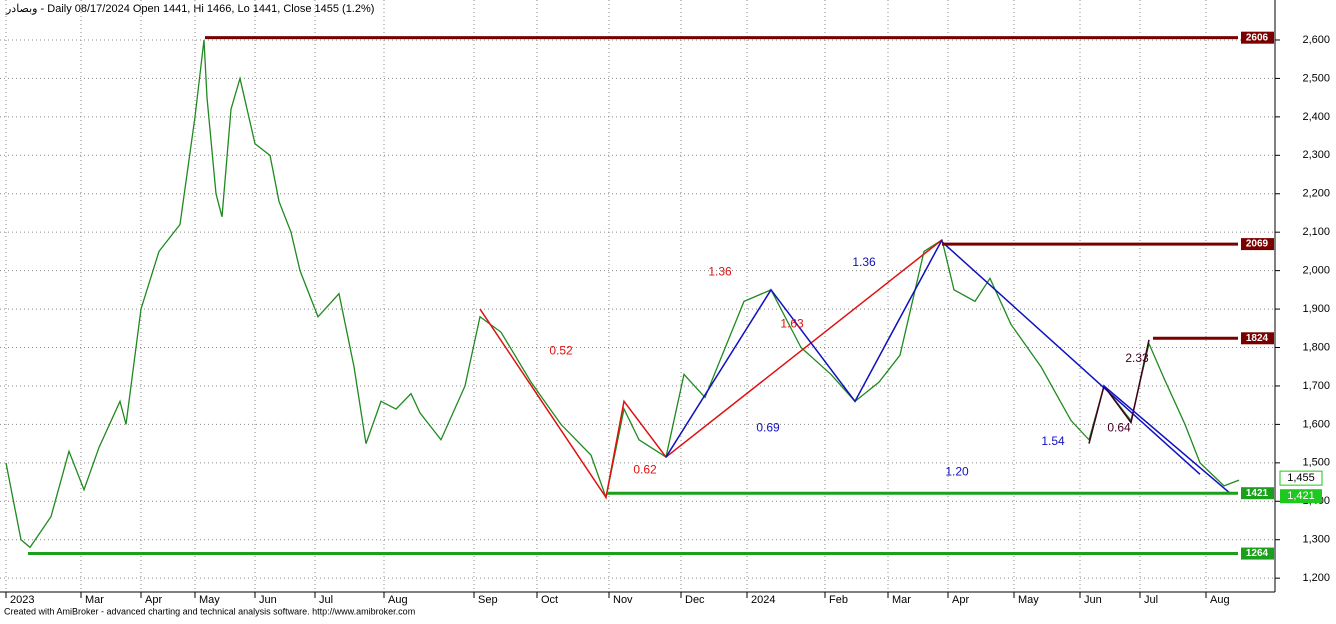 This screenshot has height=624, width=1336. Describe the element at coordinates (1316, 155) in the screenshot. I see `y-tick-label: 2,300` at that location.